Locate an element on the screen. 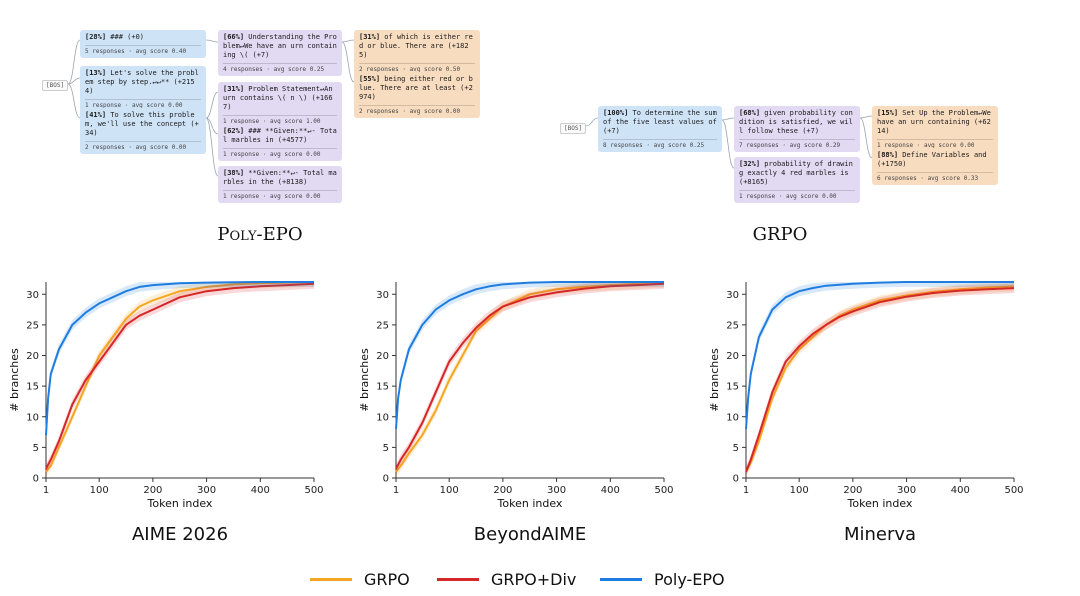 The height and width of the screenshot is (596, 1080). node-percent: [28%] is located at coordinates (96, 37).